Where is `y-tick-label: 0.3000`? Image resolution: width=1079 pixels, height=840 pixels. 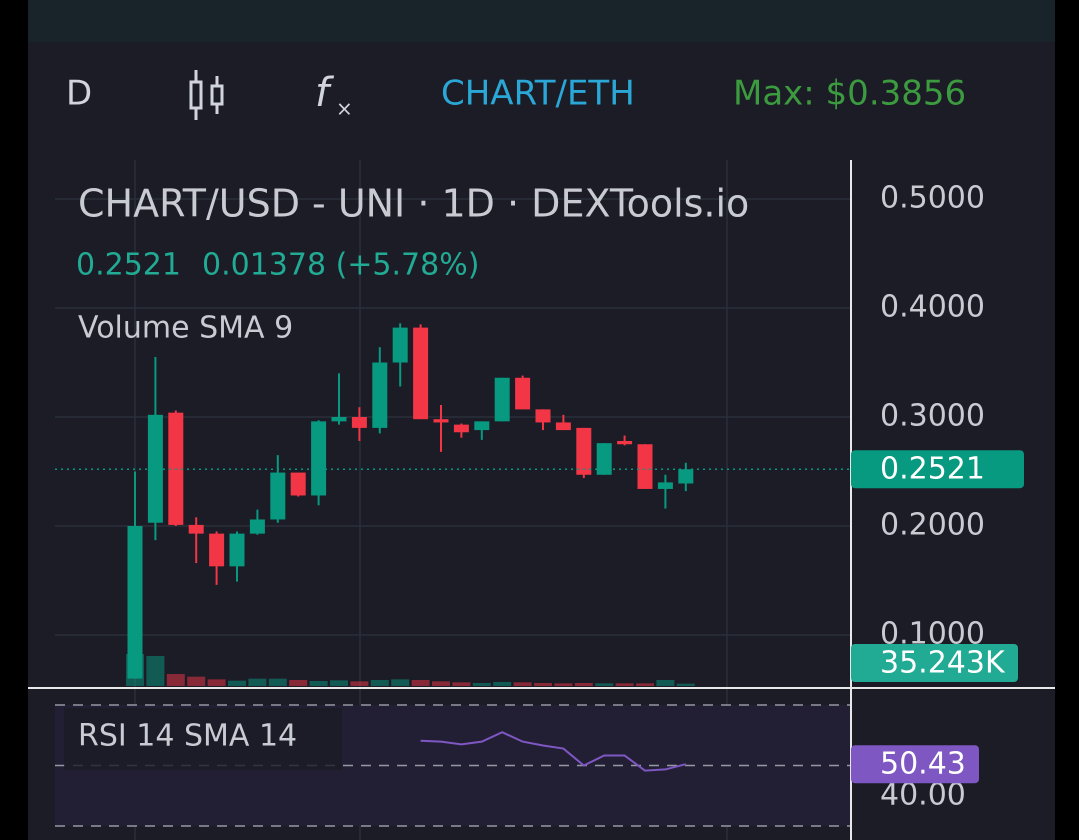 y-tick-label: 0.3000 is located at coordinates (932, 416).